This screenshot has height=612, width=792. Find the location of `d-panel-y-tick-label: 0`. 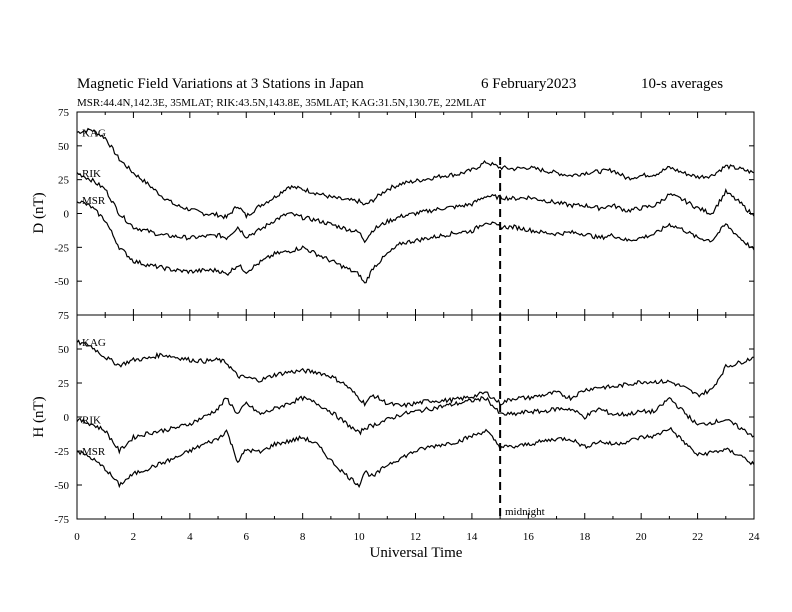

d-panel-y-tick-label: 0 is located at coordinates (67, 215).